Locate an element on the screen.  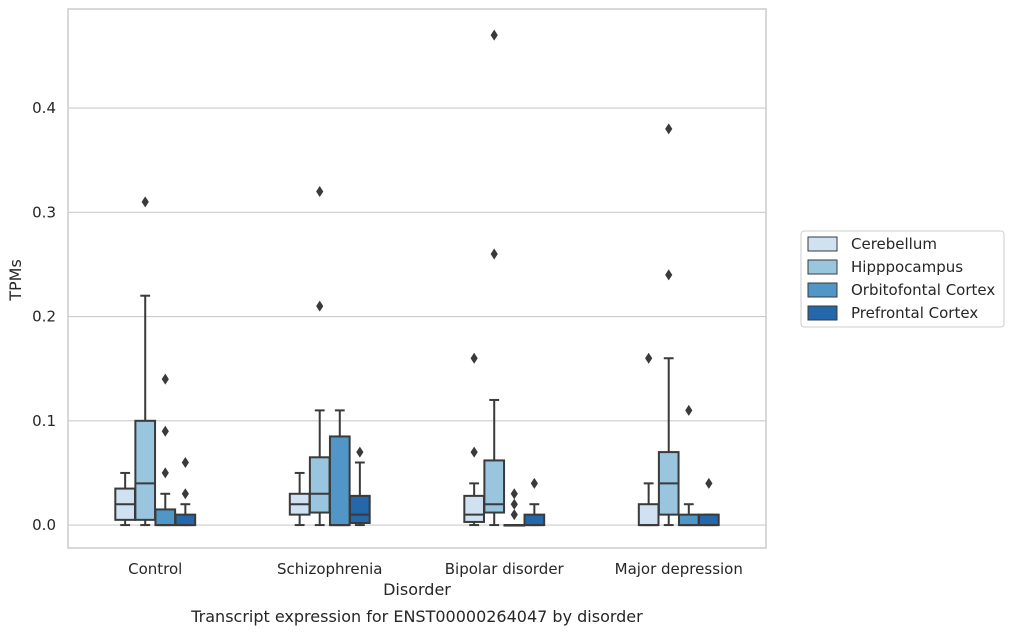
x-axis-title: Disorder is located at coordinates (417, 589).